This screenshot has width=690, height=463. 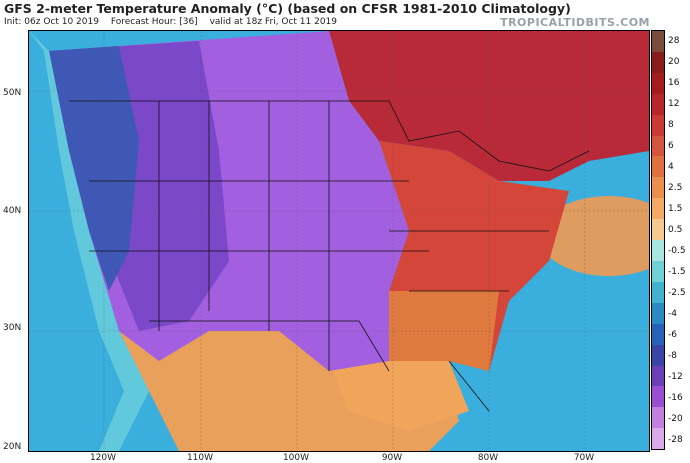 What do you see at coordinates (675, 376) in the screenshot?
I see `color-scale-label: -12` at bounding box center [675, 376].